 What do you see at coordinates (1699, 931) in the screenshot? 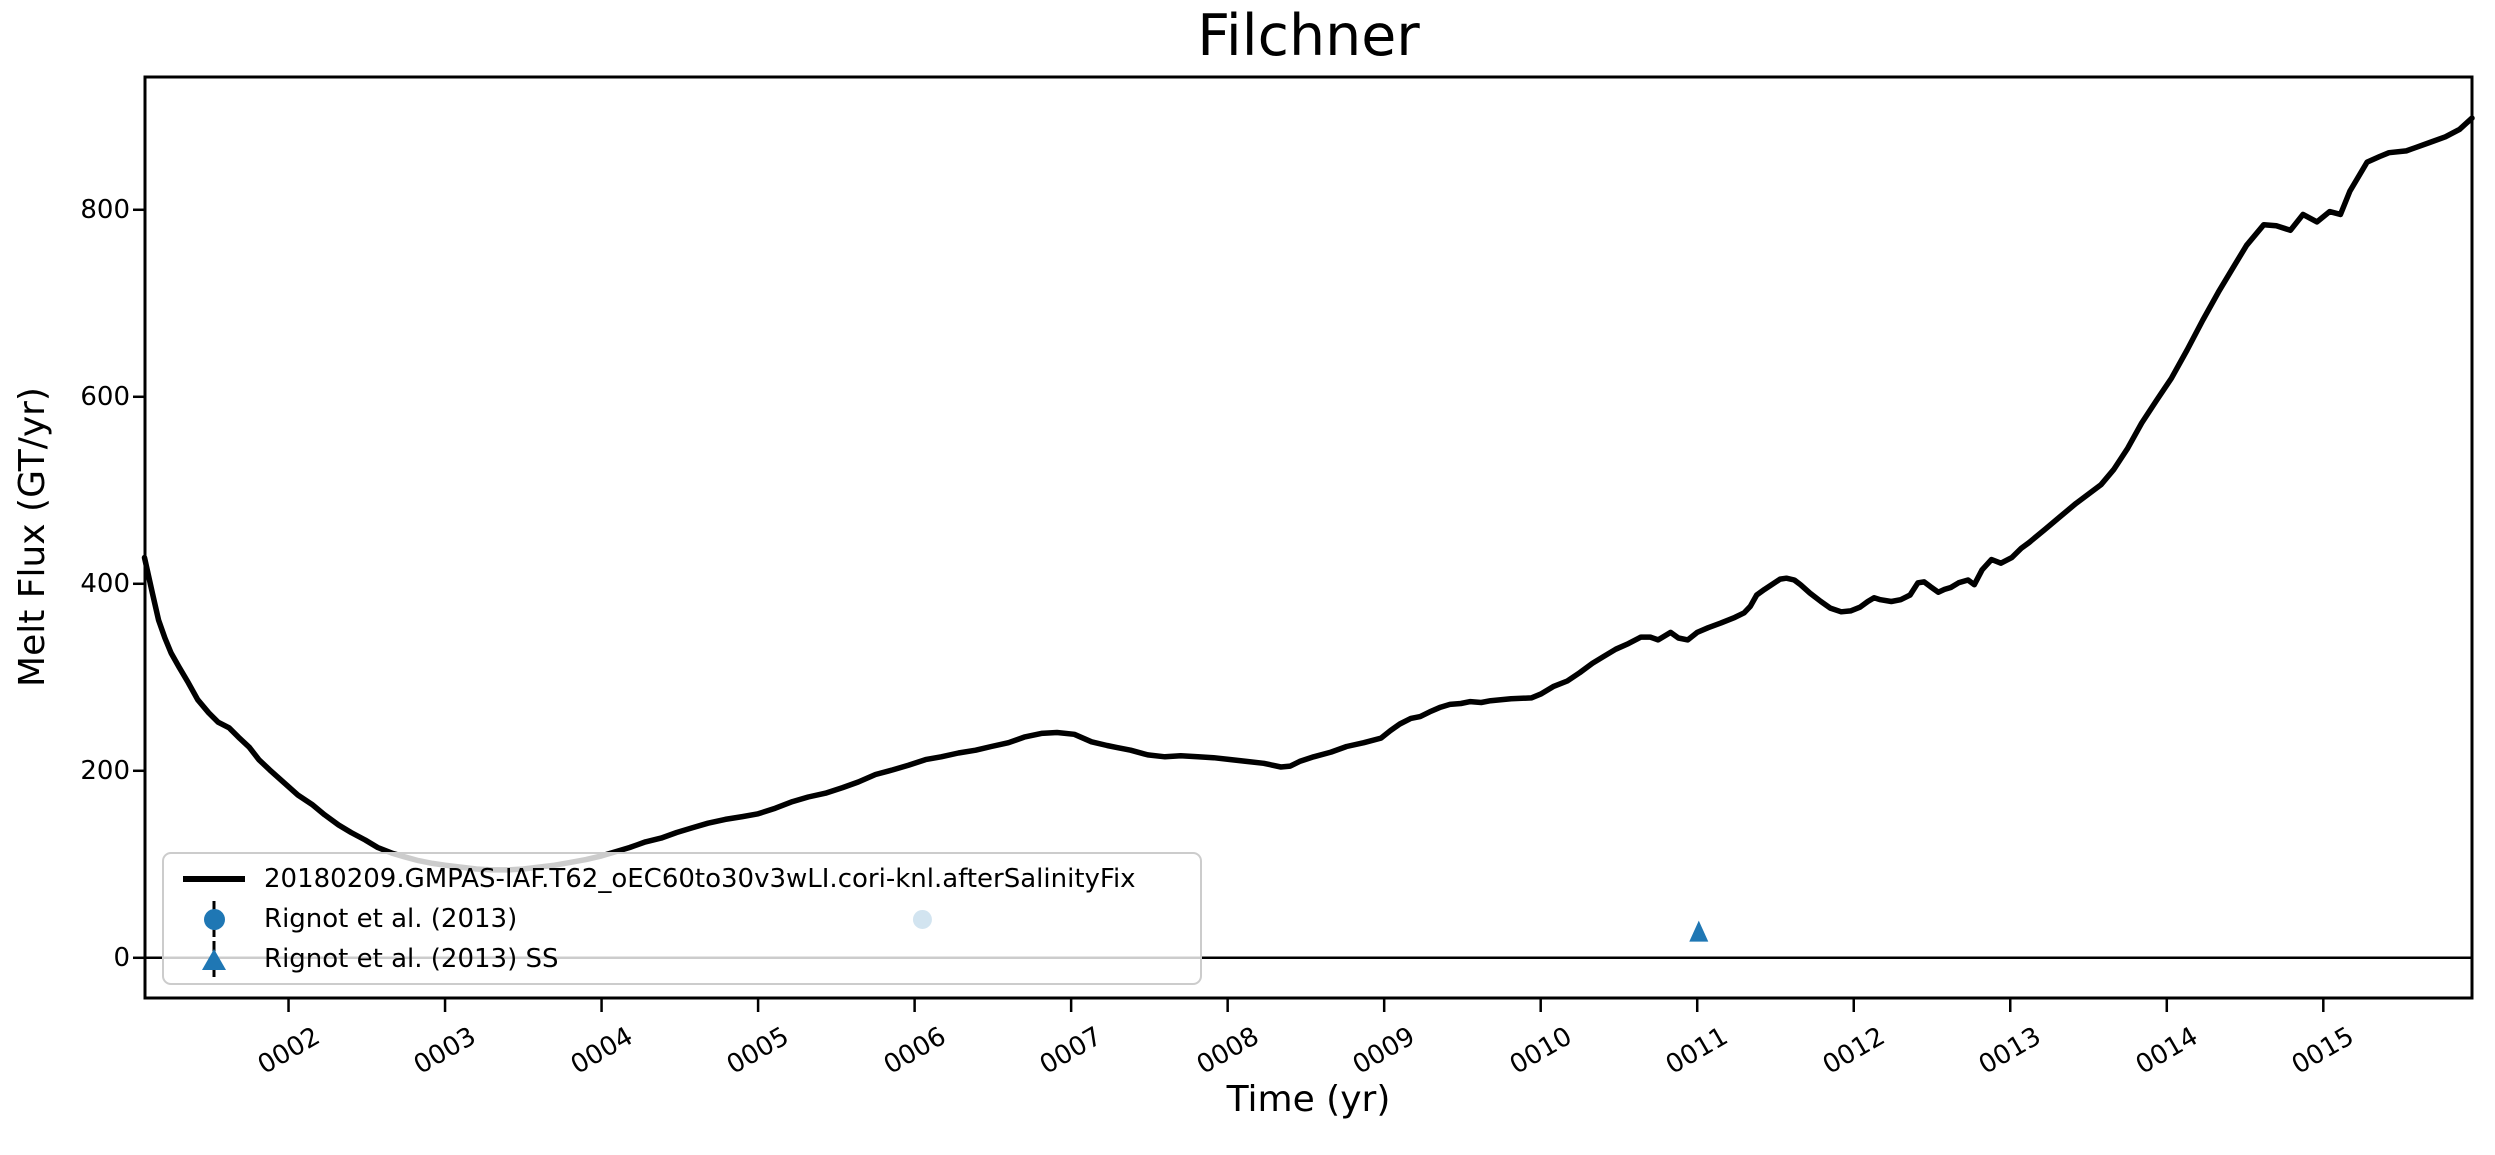
I see `obs-triangle-marker` at bounding box center [1699, 931].